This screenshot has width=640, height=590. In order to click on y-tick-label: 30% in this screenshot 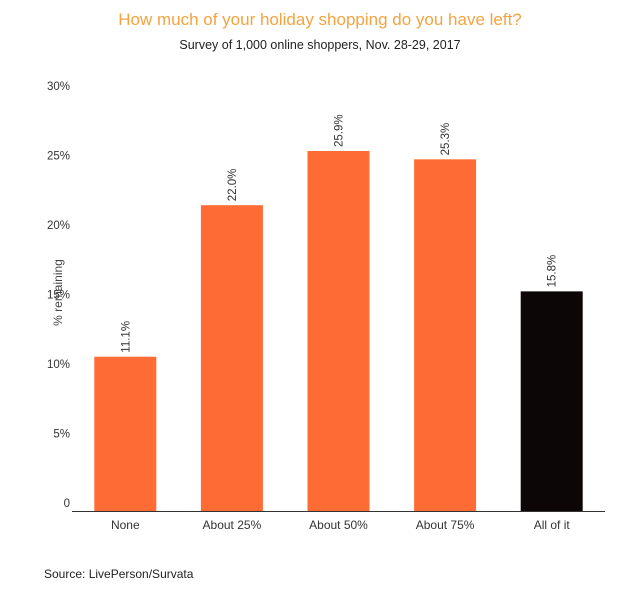, I will do `click(58, 87)`.